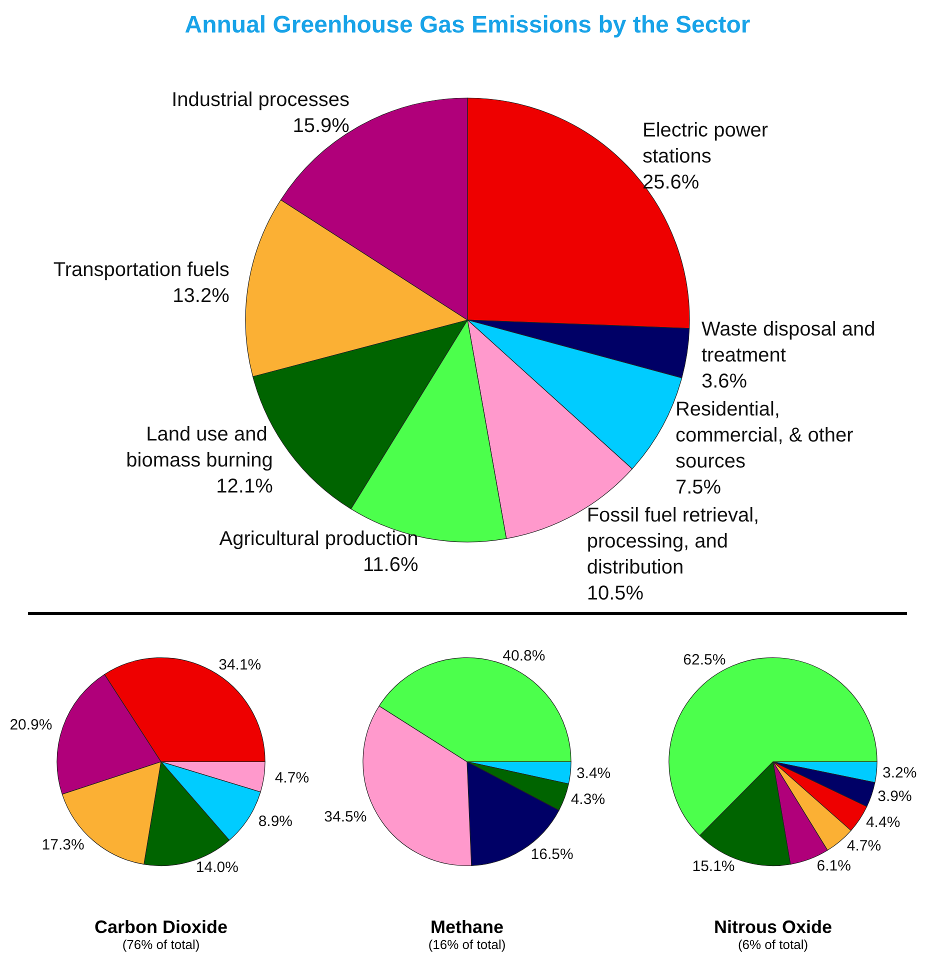 This screenshot has height=966, width=935. I want to click on text: Methane, so click(467, 927).